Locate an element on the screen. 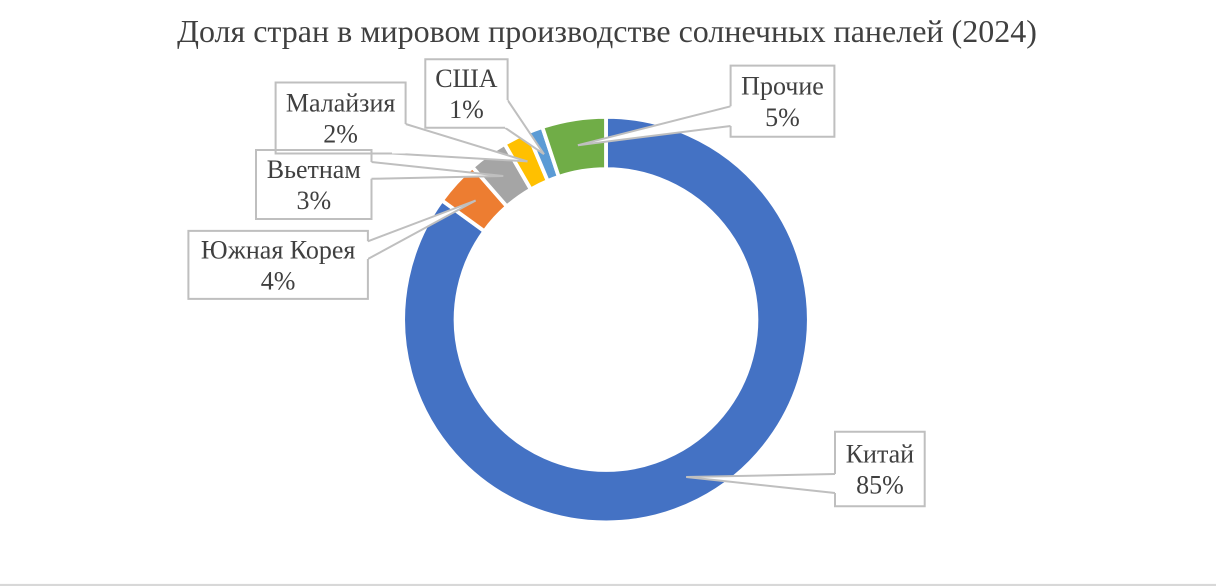  svg-text: 85% is located at coordinates (880, 485).